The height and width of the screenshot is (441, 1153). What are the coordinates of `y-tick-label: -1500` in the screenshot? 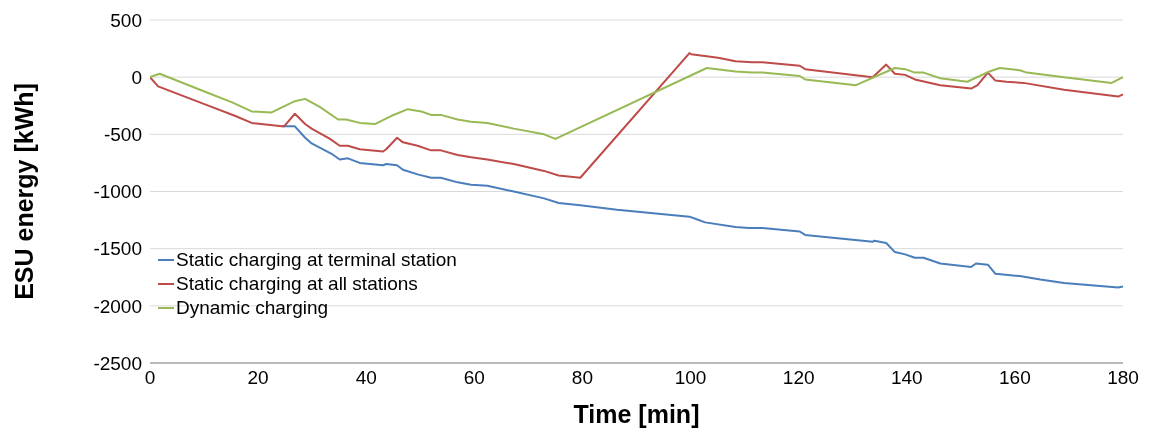 It's located at (117, 249).